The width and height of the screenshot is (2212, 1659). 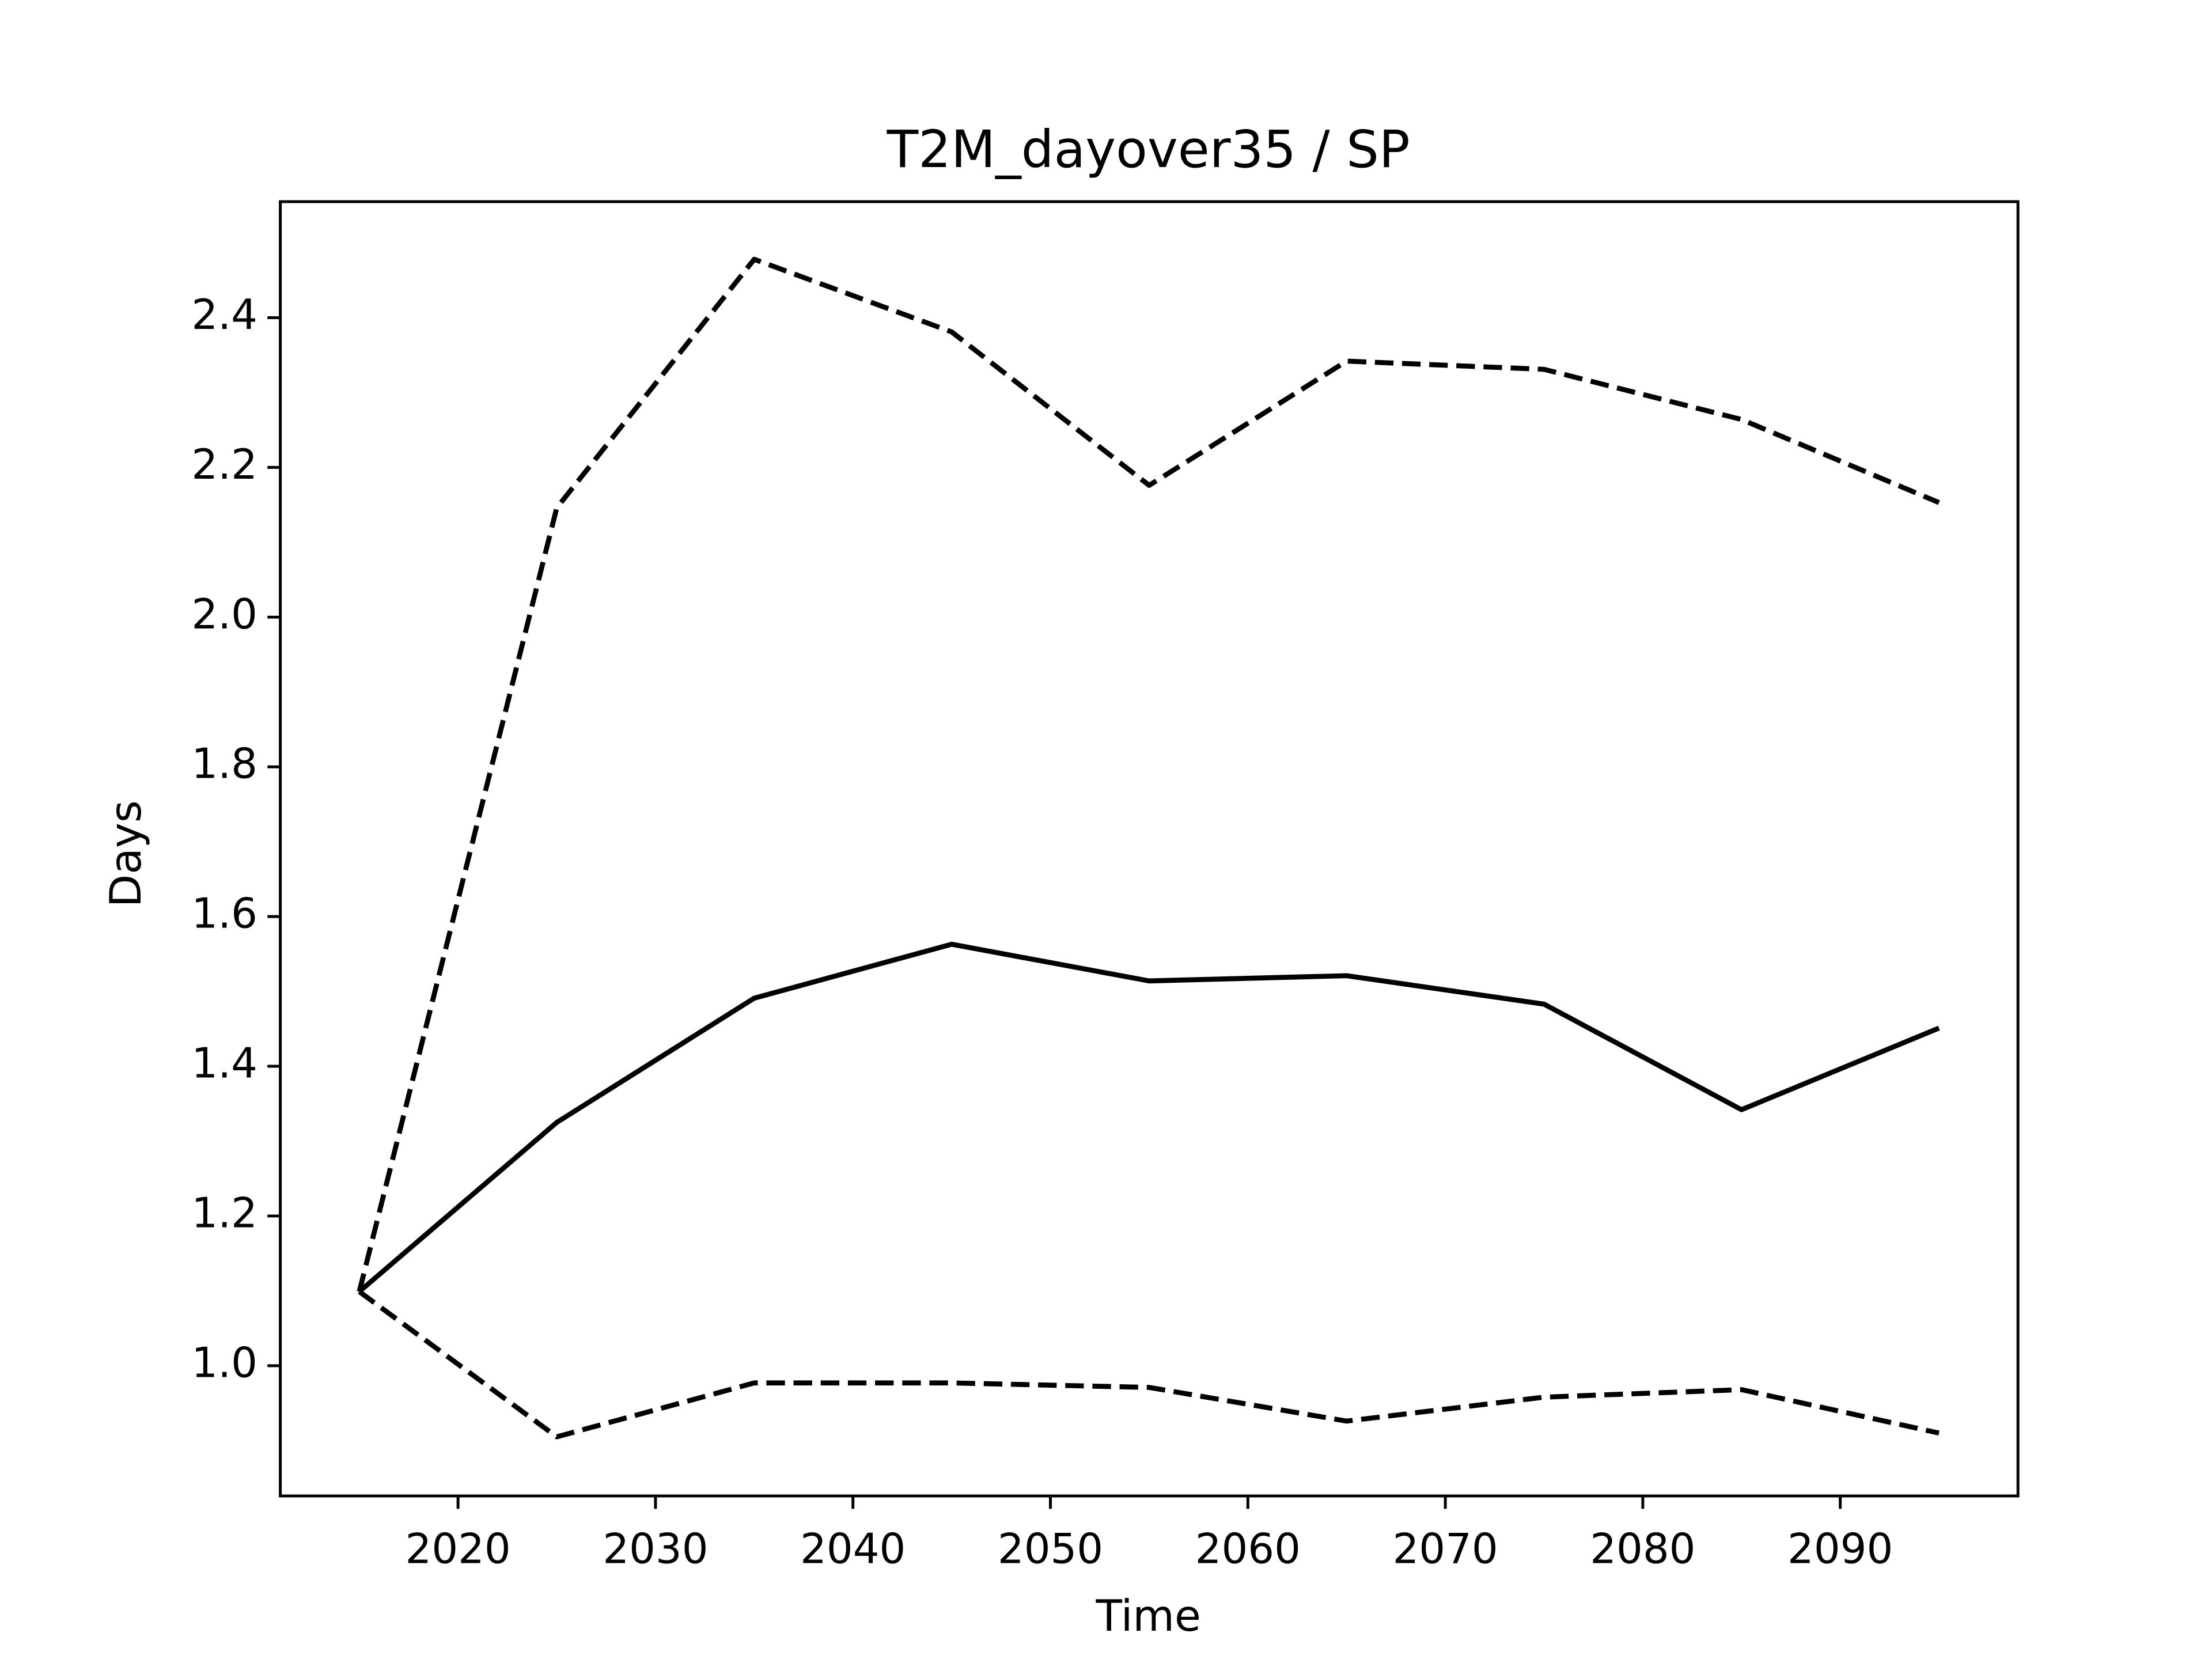 What do you see at coordinates (1840, 1548) in the screenshot?
I see `x-tick-label: 2090` at bounding box center [1840, 1548].